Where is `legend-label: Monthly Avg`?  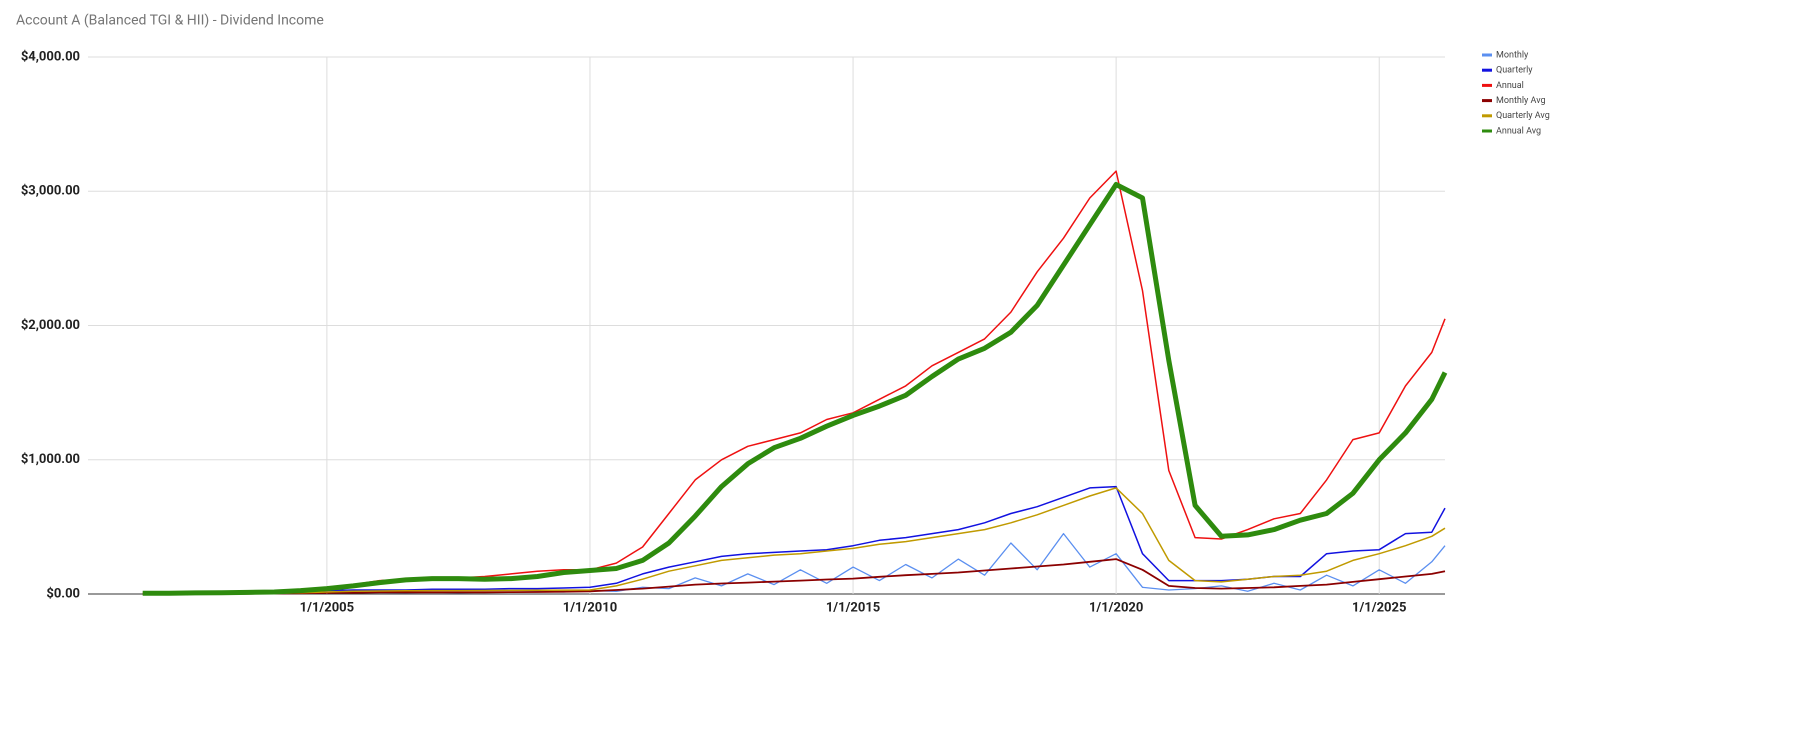
legend-label: Monthly Avg is located at coordinates (1521, 101).